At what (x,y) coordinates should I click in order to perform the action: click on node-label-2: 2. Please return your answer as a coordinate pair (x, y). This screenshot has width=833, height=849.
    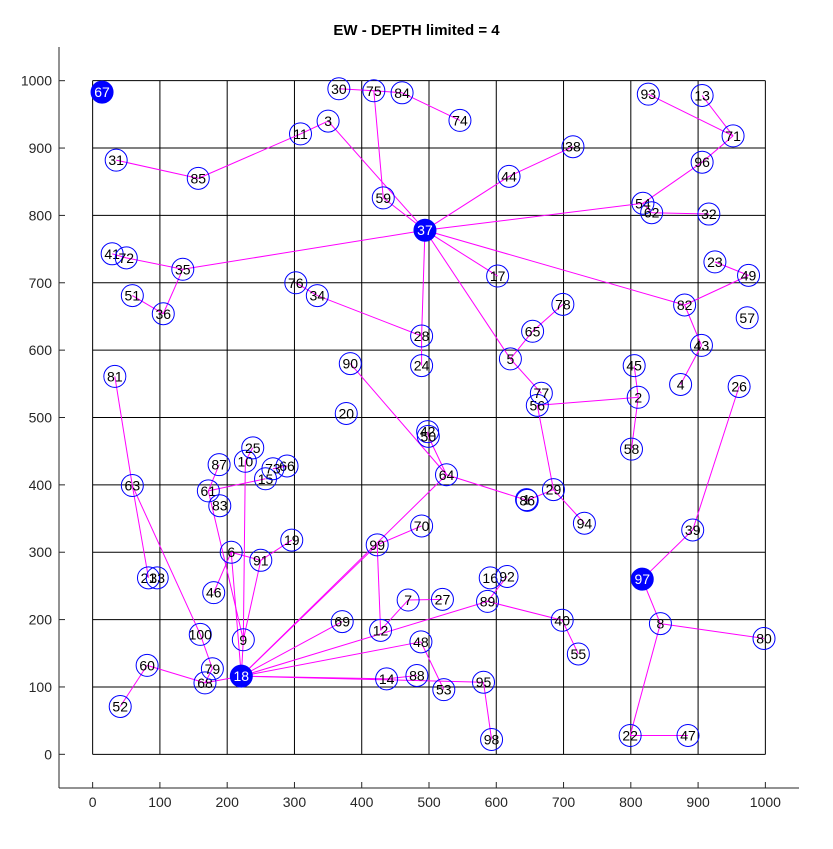
    Looking at the image, I should click on (638, 397).